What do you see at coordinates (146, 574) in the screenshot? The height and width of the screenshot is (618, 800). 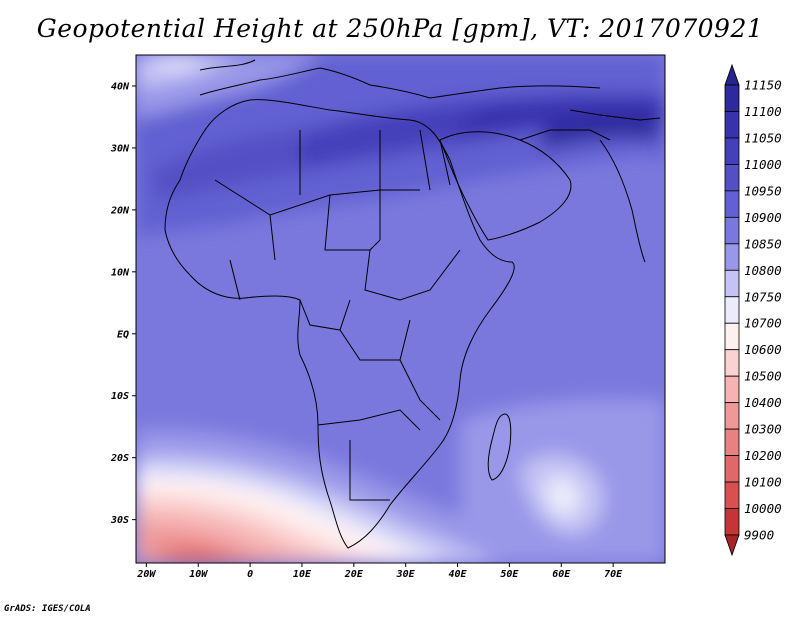 I see `lon-tick-label: 20W` at bounding box center [146, 574].